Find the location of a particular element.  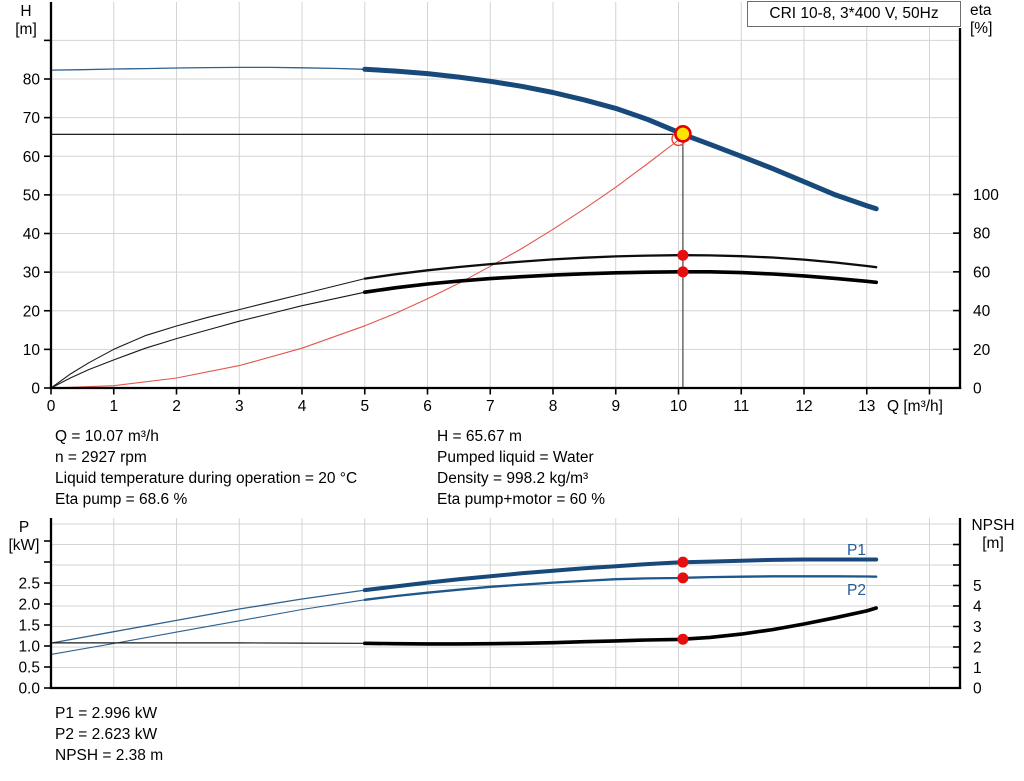

info-line: P1 = 2.996 kW is located at coordinates (106, 713).